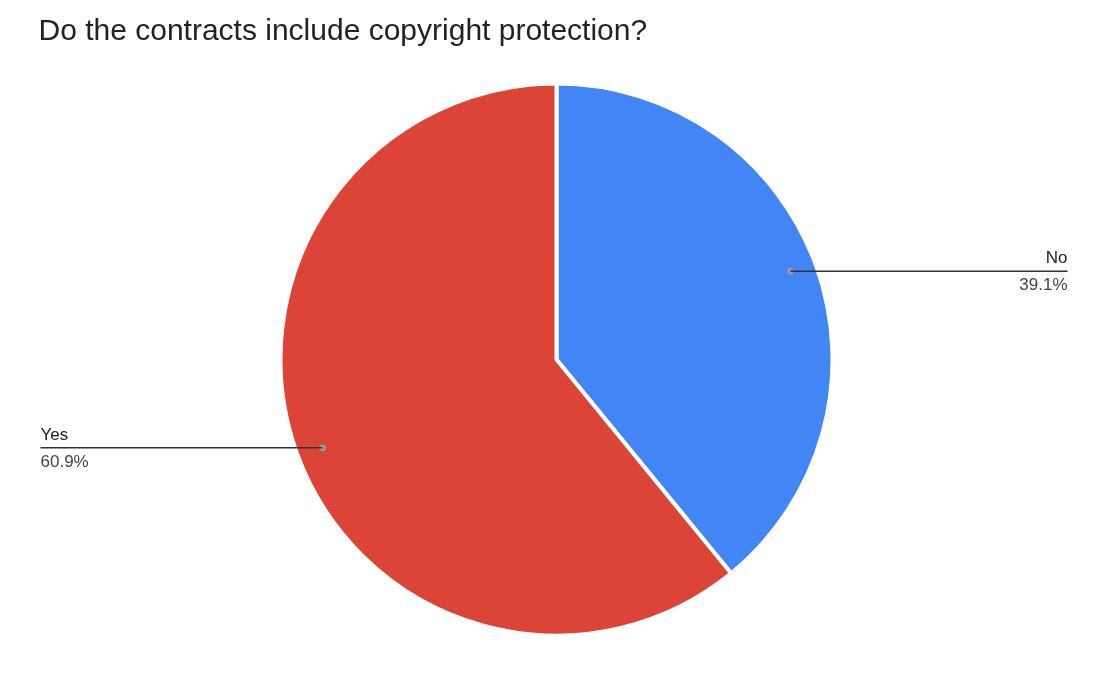 The height and width of the screenshot is (685, 1101). What do you see at coordinates (1056, 257) in the screenshot?
I see `slice-label: No` at bounding box center [1056, 257].